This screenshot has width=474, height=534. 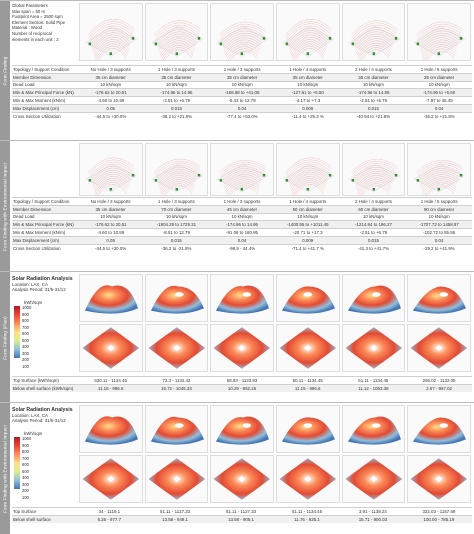 What do you see at coordinates (44, 511) in the screenshot?
I see `row-label: Top Surface` at bounding box center [44, 511].